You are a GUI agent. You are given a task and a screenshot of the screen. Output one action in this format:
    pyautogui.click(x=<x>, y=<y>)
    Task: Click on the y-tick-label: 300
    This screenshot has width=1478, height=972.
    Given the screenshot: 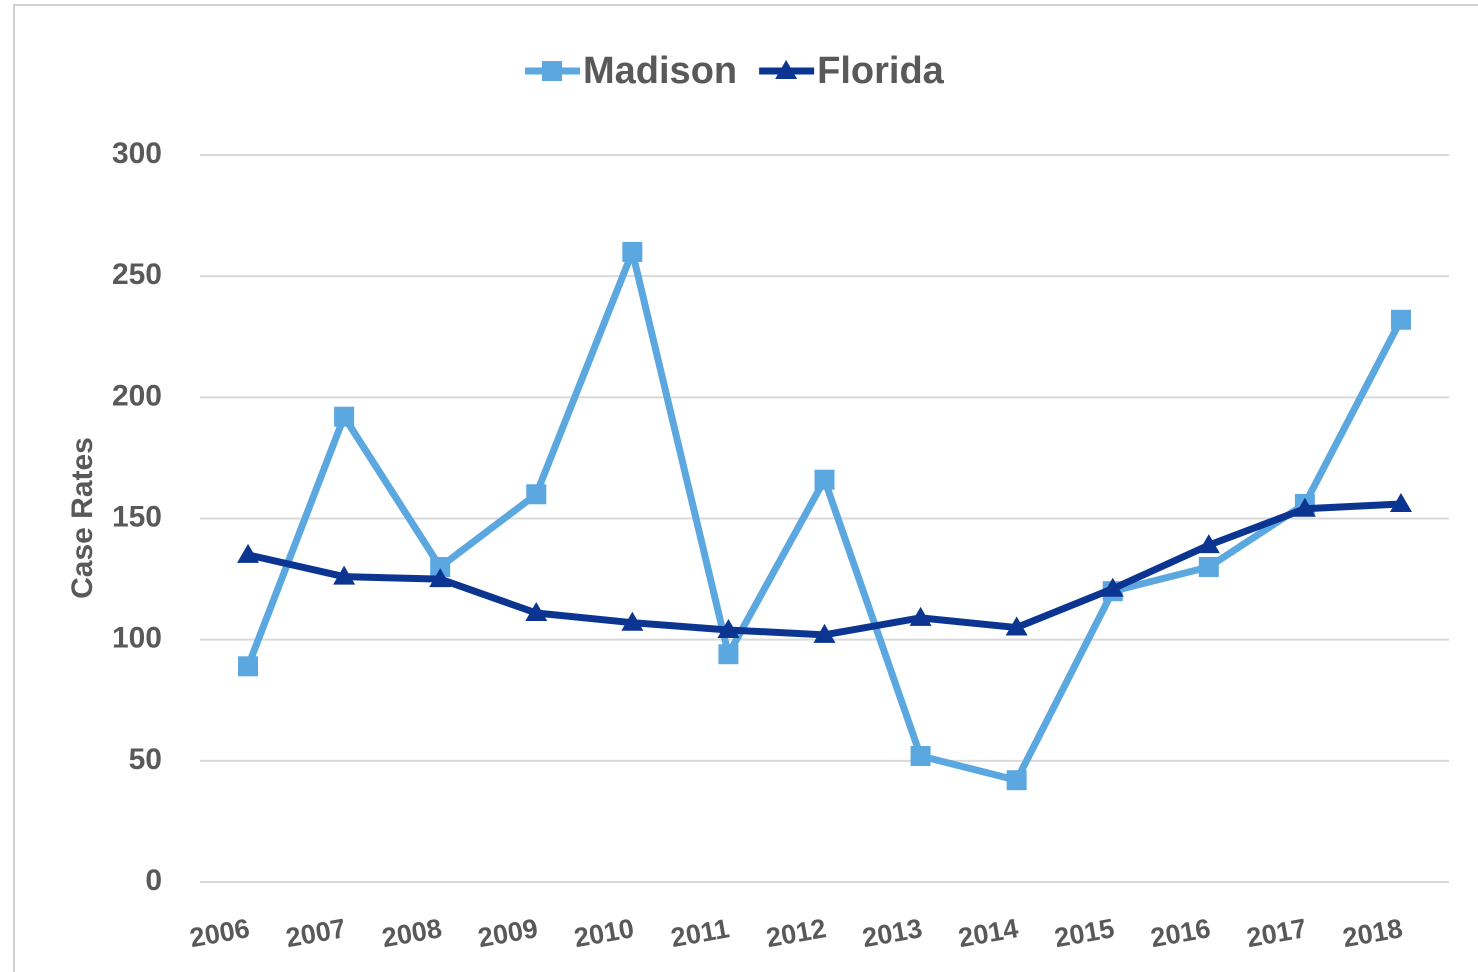 What is the action you would take?
    pyautogui.click(x=137, y=153)
    